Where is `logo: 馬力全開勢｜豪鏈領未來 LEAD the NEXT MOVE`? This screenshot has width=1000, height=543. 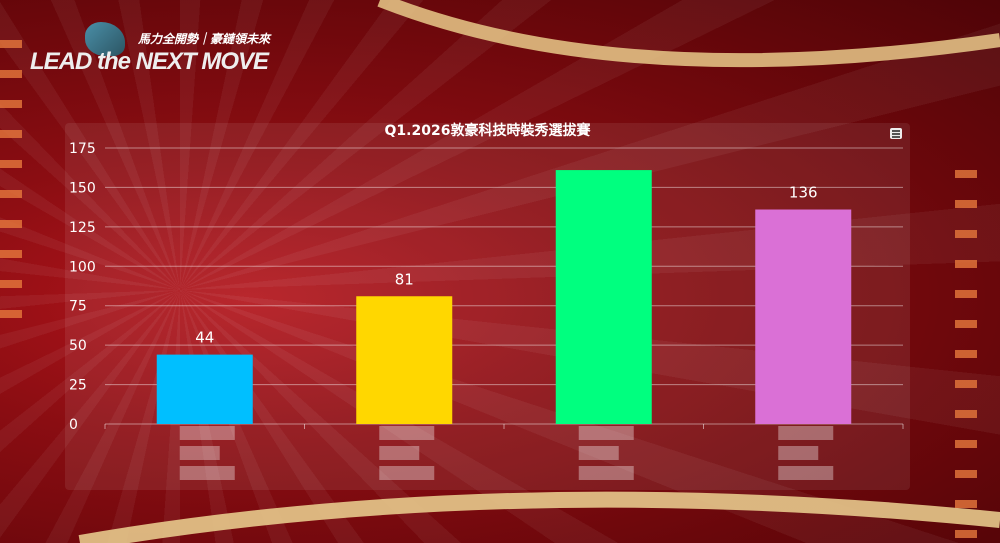
logo: 馬力全開勢｜豪鏈領未來 LEAD the NEXT MOVE is located at coordinates (160, 62).